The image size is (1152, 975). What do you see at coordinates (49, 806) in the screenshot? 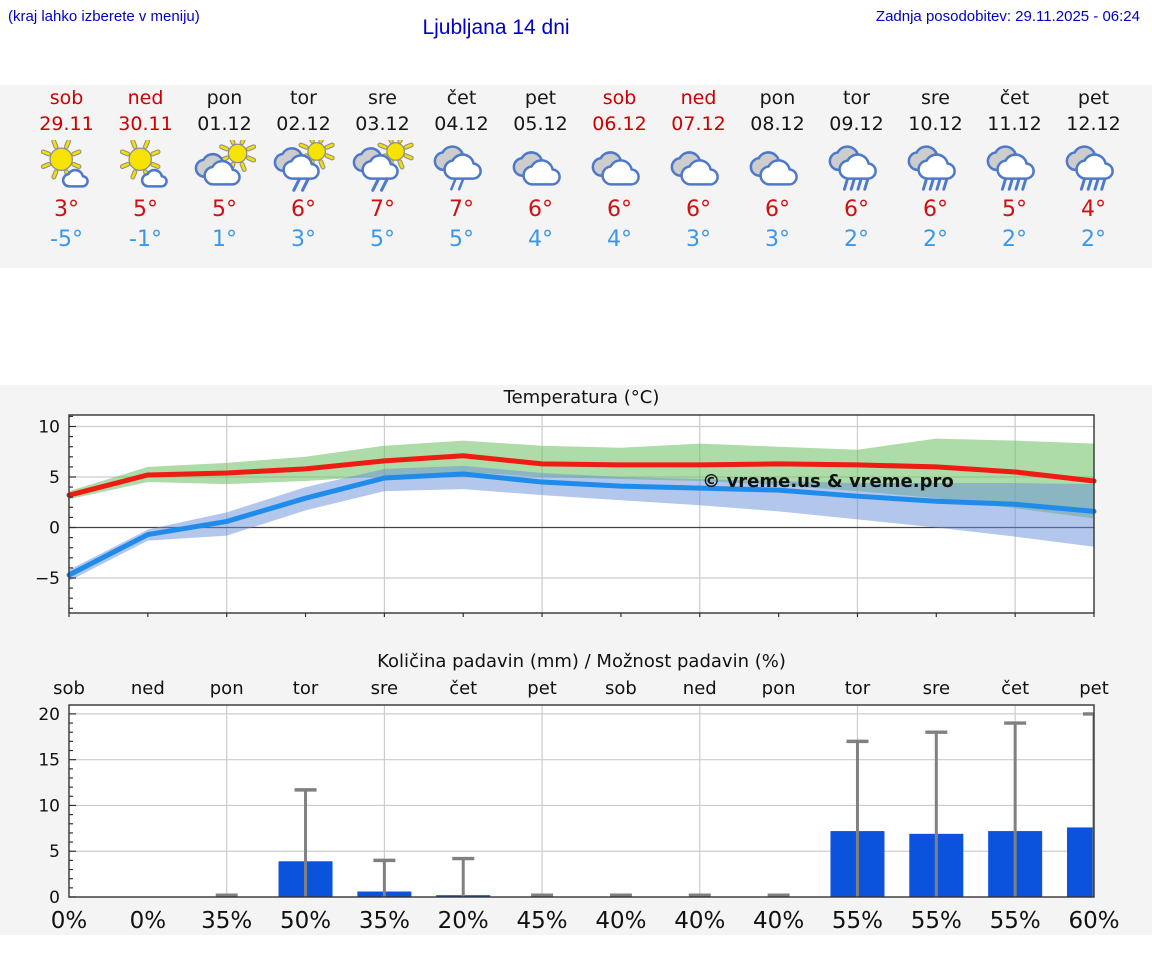
I see `precip-ytick-label: 10` at bounding box center [49, 806].